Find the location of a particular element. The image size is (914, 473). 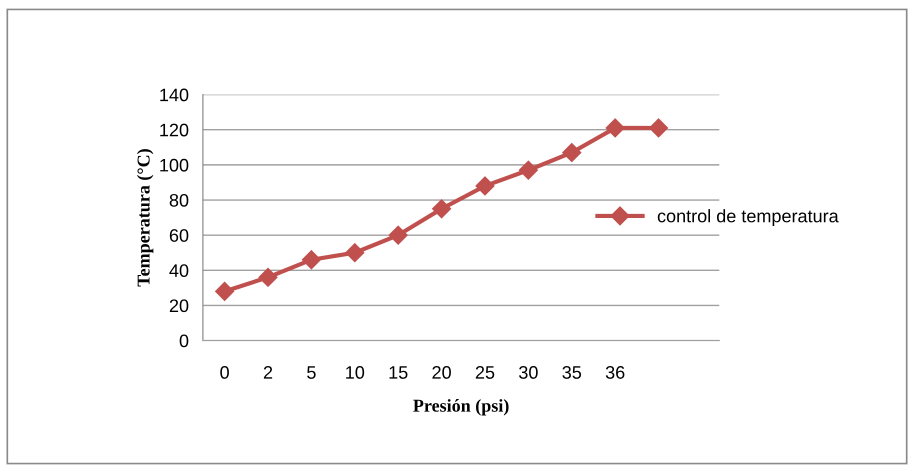

y-tick-label: 80 is located at coordinates (179, 200).